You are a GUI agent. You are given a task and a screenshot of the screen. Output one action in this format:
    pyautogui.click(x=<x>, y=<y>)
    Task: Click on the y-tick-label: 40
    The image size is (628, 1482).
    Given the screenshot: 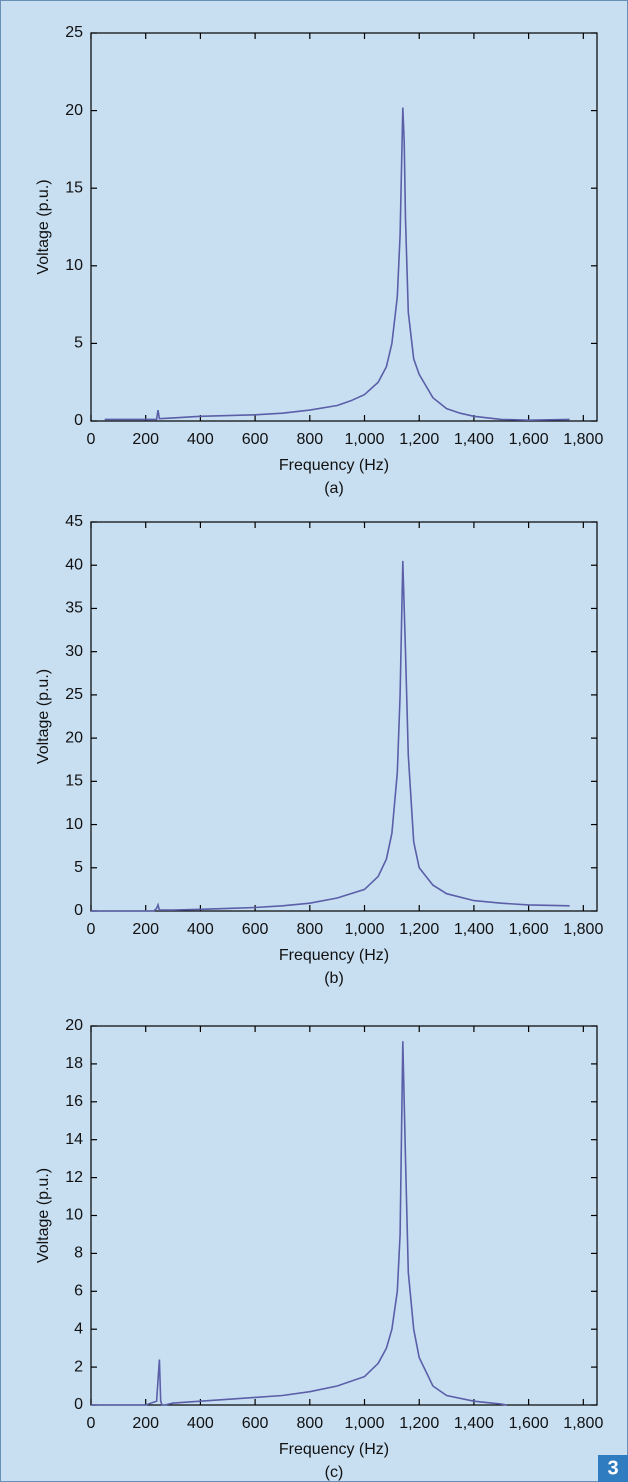 What is the action you would take?
    pyautogui.click(x=74, y=564)
    